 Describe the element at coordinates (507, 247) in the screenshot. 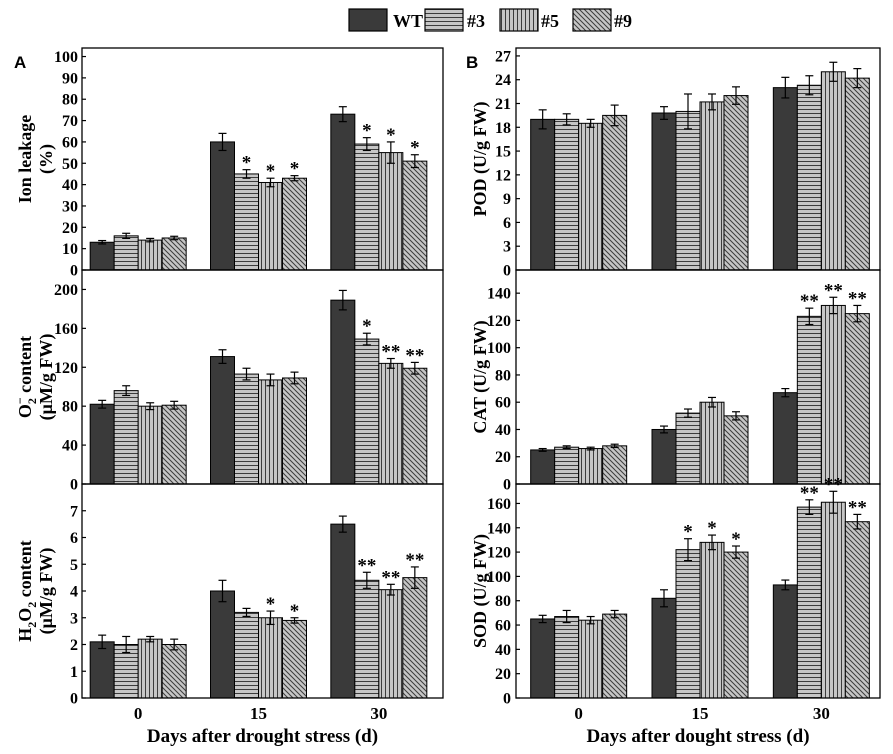

I see `y-tick-label: 3` at that location.